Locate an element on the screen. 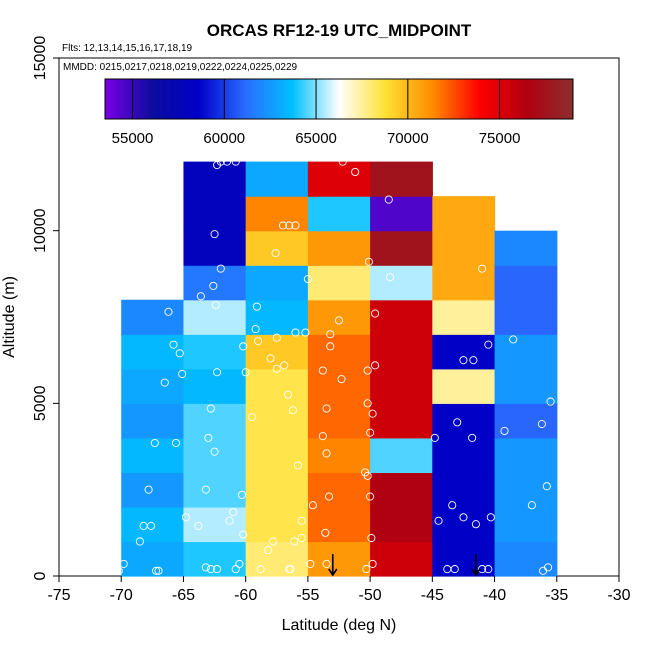 The height and width of the screenshot is (650, 650). colorbar-tick-label: 65000 is located at coordinates (316, 138).